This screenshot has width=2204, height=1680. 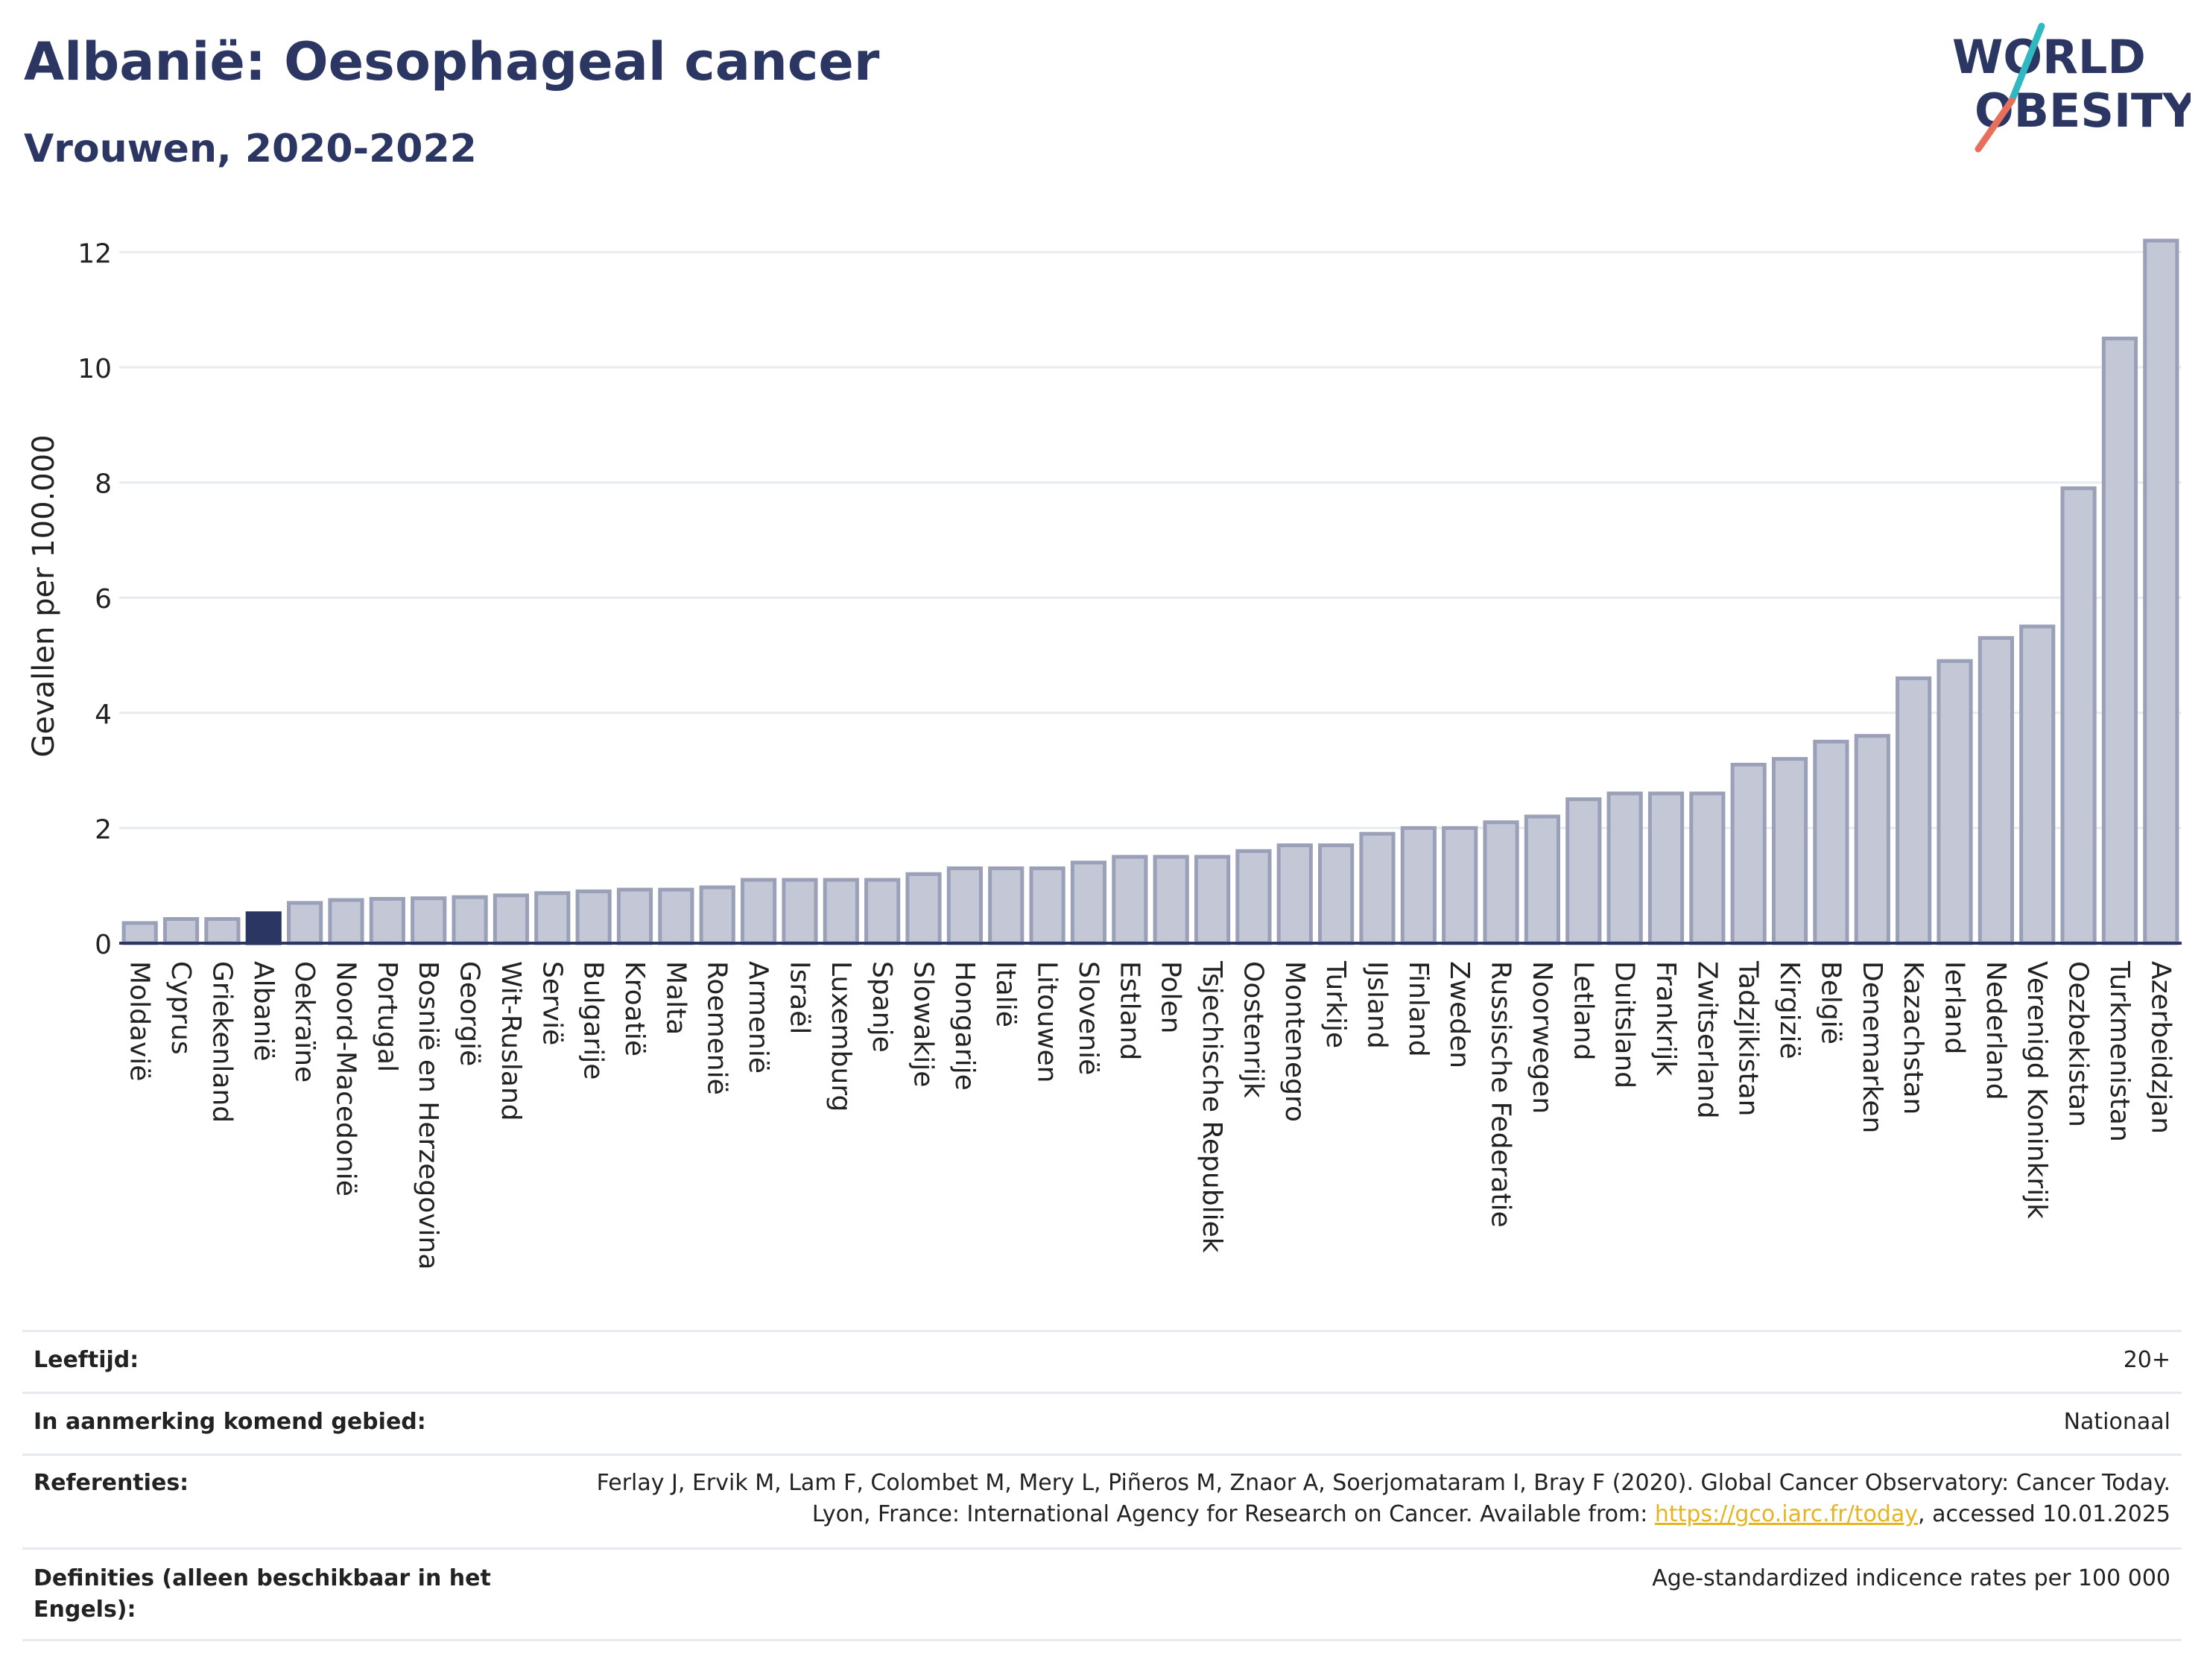 I want to click on x-tick-label: Turkmenistan, so click(x=2119, y=1051).